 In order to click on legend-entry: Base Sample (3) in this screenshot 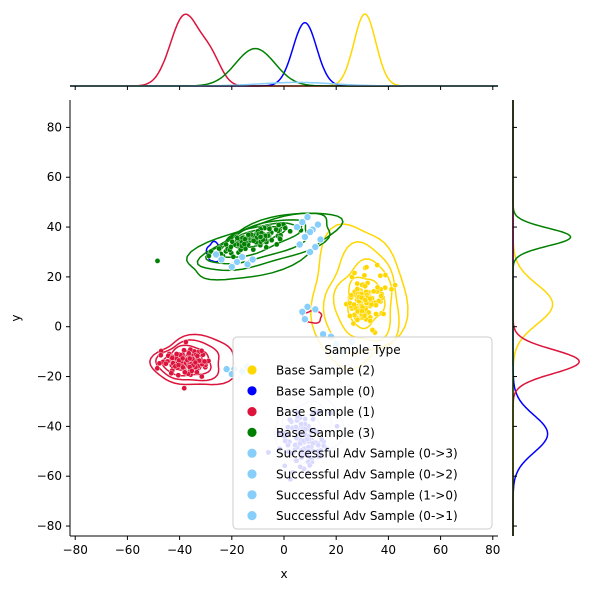, I will do `click(325, 433)`.